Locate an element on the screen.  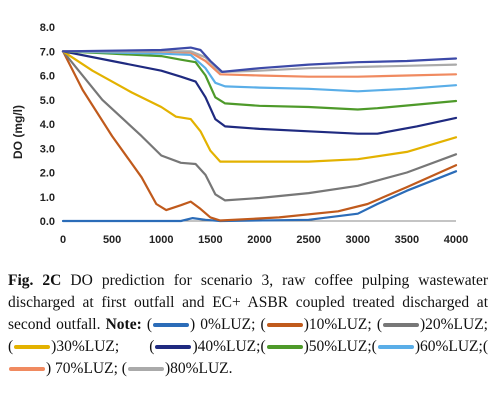
y-tick-label: 3.0 is located at coordinates (47, 149).